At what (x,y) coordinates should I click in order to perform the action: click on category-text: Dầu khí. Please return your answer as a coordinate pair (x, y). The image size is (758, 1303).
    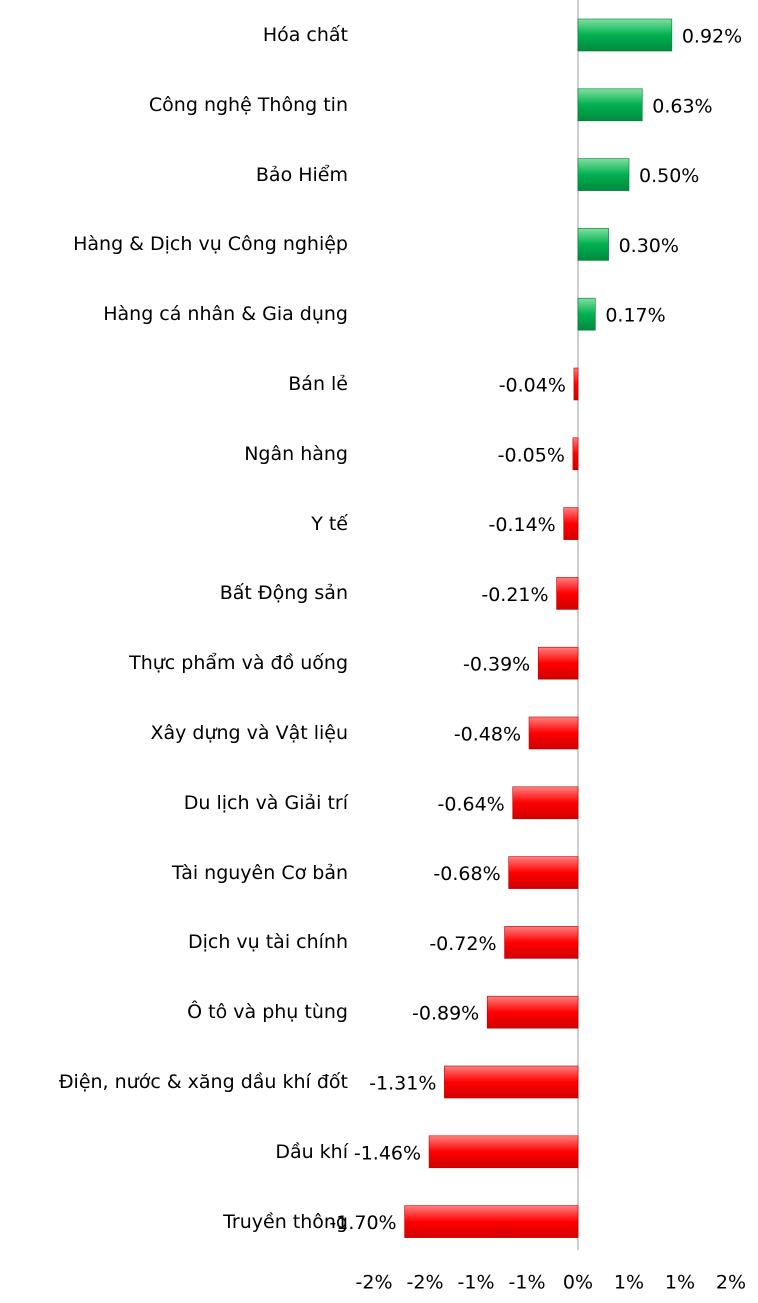
    Looking at the image, I should click on (311, 1151).